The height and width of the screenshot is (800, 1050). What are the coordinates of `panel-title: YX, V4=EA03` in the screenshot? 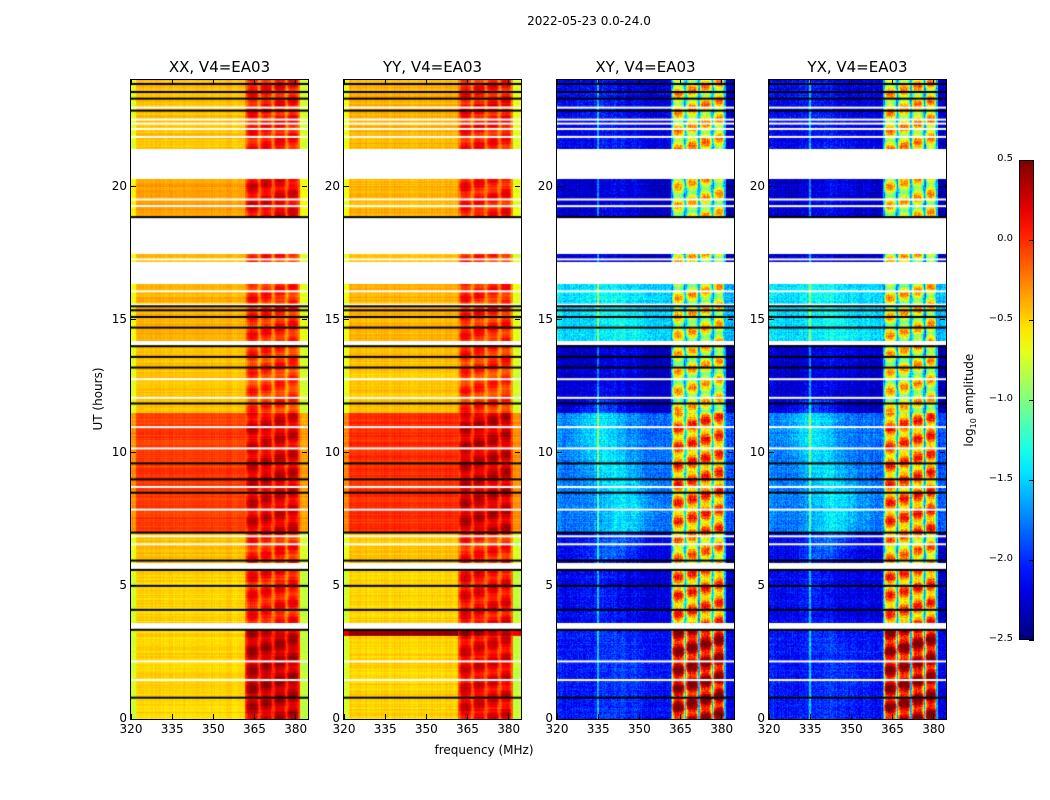 It's located at (857, 67).